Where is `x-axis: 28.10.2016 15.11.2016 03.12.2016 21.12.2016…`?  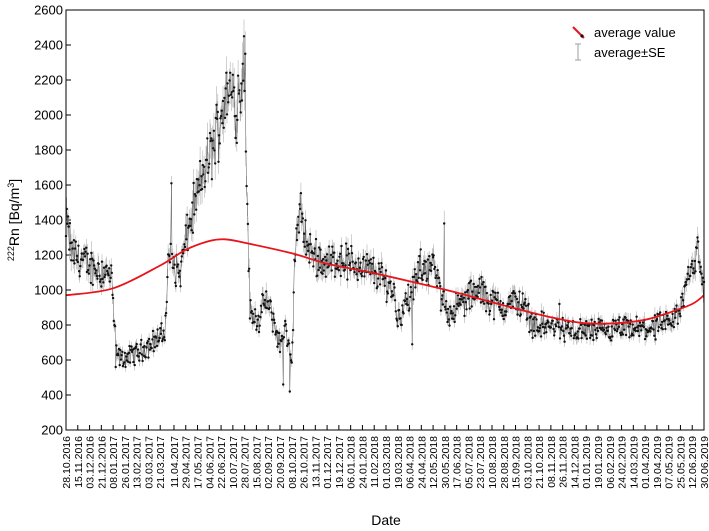 x-axis: 28.10.2016 15.11.2016 03.12.2016 21.12.2016… is located at coordinates (385, 457).